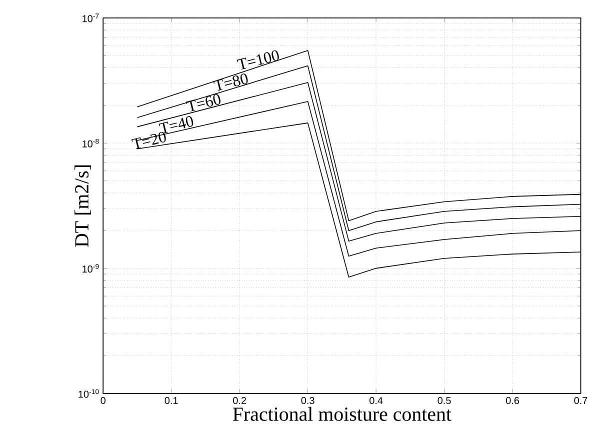 This screenshot has height=433, width=591. I want to click on text: T=20, so click(148, 140).